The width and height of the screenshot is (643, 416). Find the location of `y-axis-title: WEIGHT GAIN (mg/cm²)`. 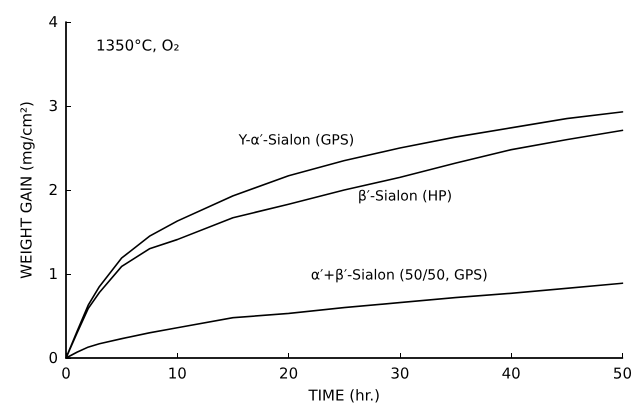

y-axis-title: WEIGHT GAIN (mg/cm²) is located at coordinates (27, 190).